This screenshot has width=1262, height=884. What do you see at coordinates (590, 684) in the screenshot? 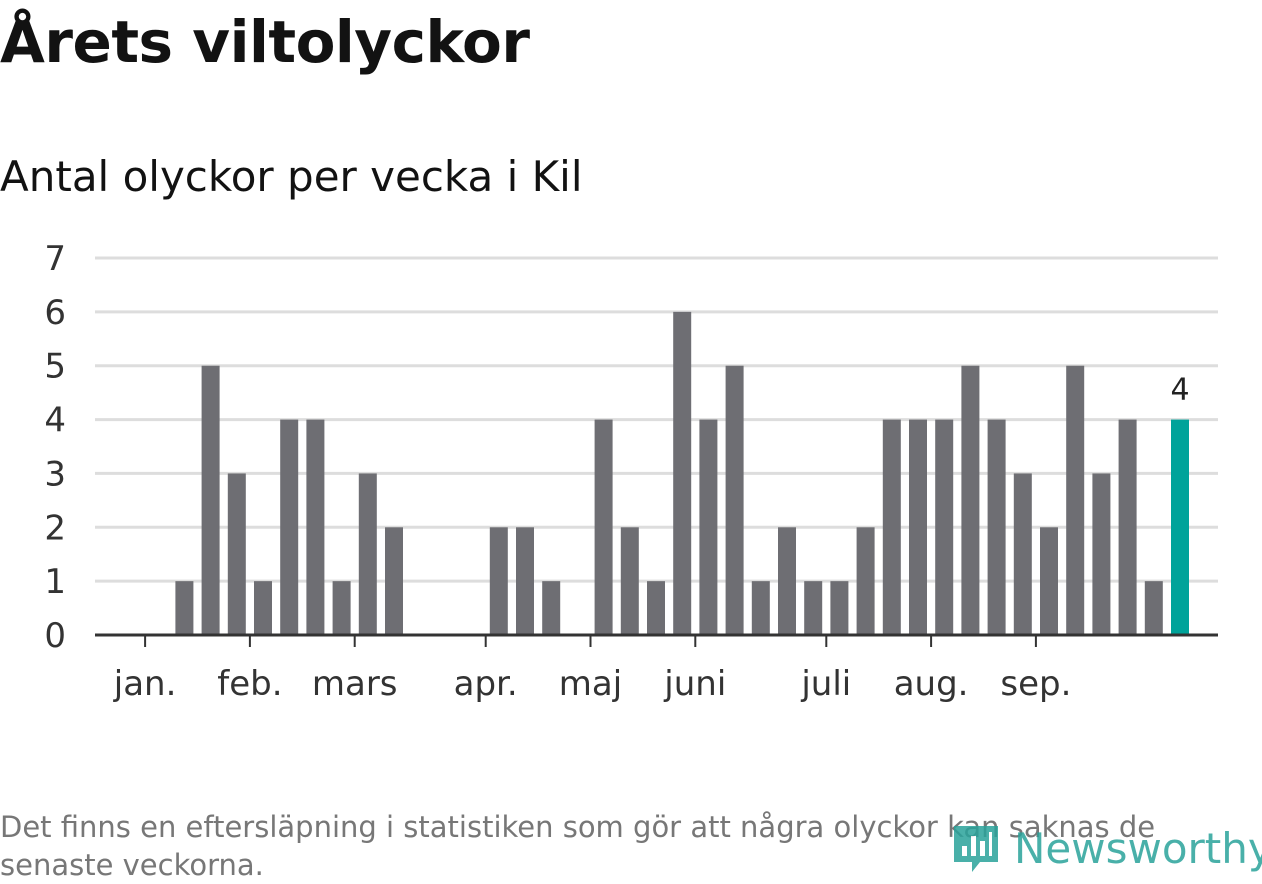
I see `x-tick-label-maj: maj` at bounding box center [590, 684].